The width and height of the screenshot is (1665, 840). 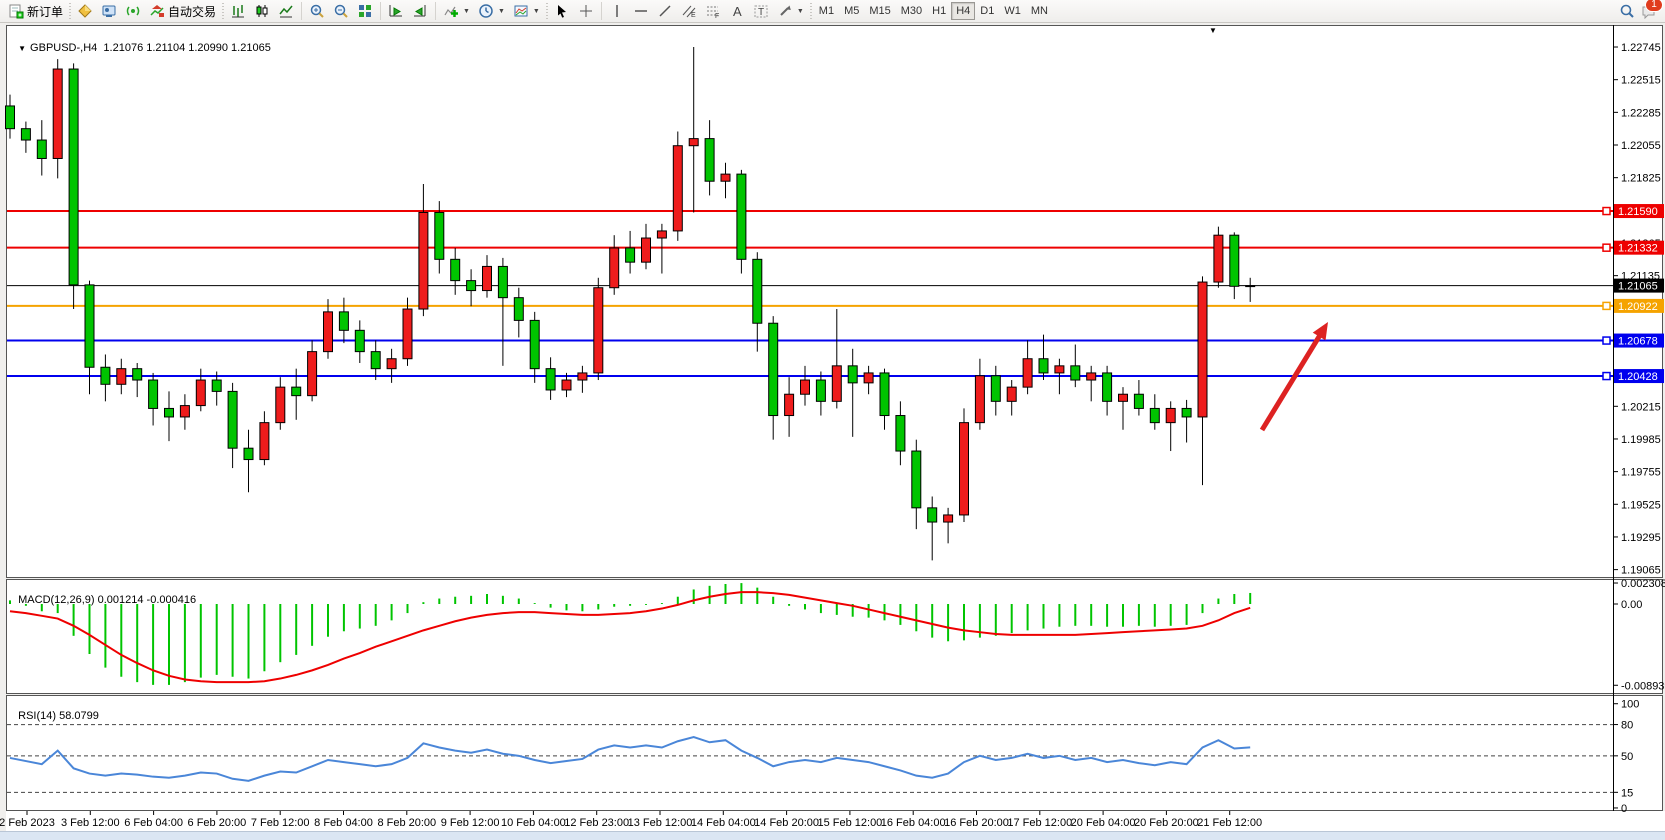 What do you see at coordinates (851, 11) in the screenshot?
I see `timeframe-m5-button: M5` at bounding box center [851, 11].